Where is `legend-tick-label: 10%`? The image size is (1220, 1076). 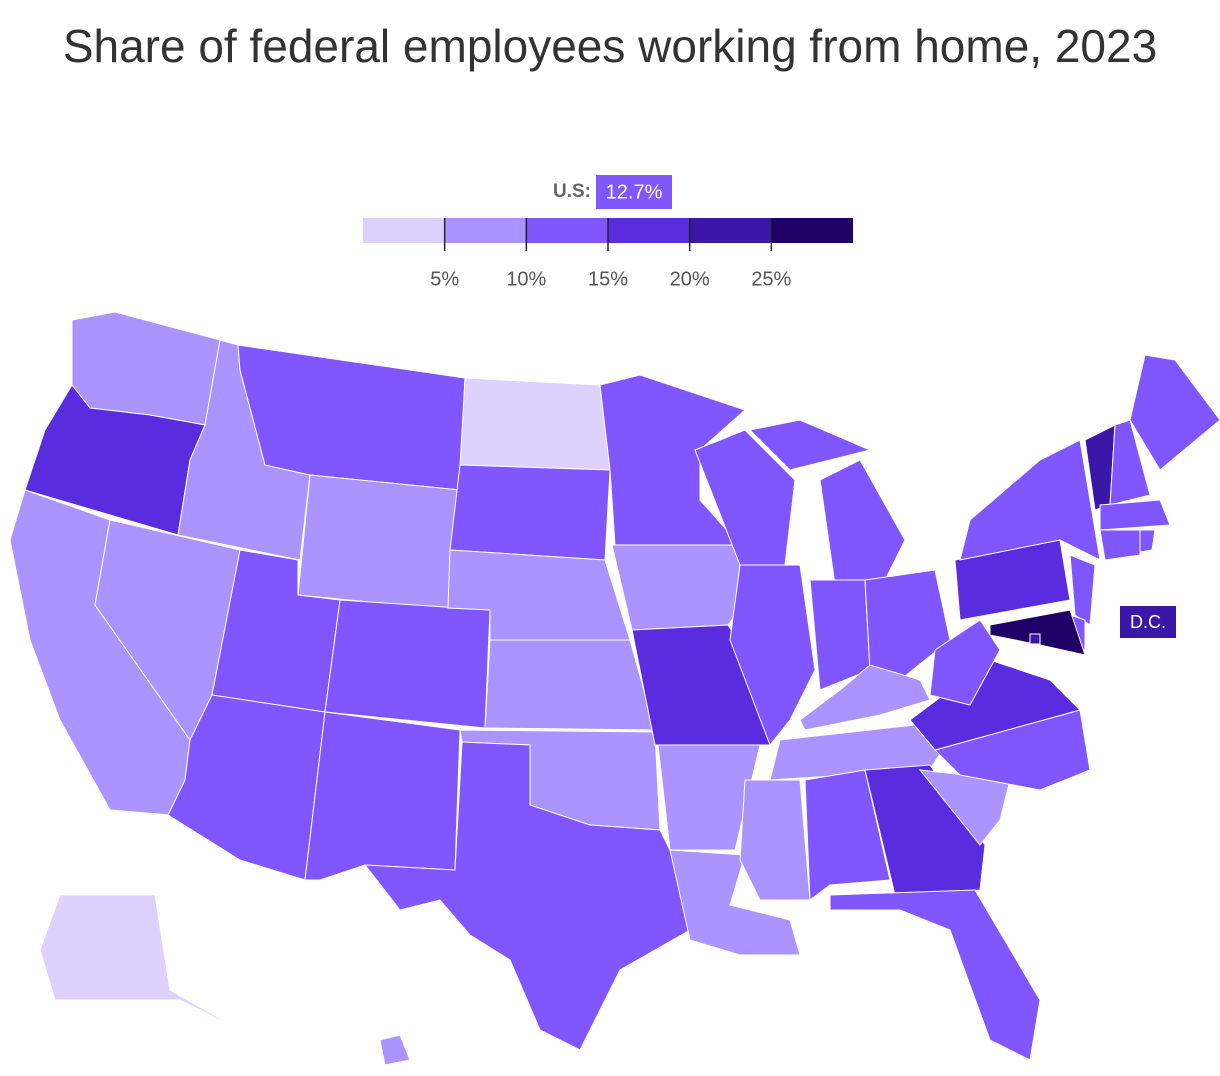 legend-tick-label: 10% is located at coordinates (526, 279).